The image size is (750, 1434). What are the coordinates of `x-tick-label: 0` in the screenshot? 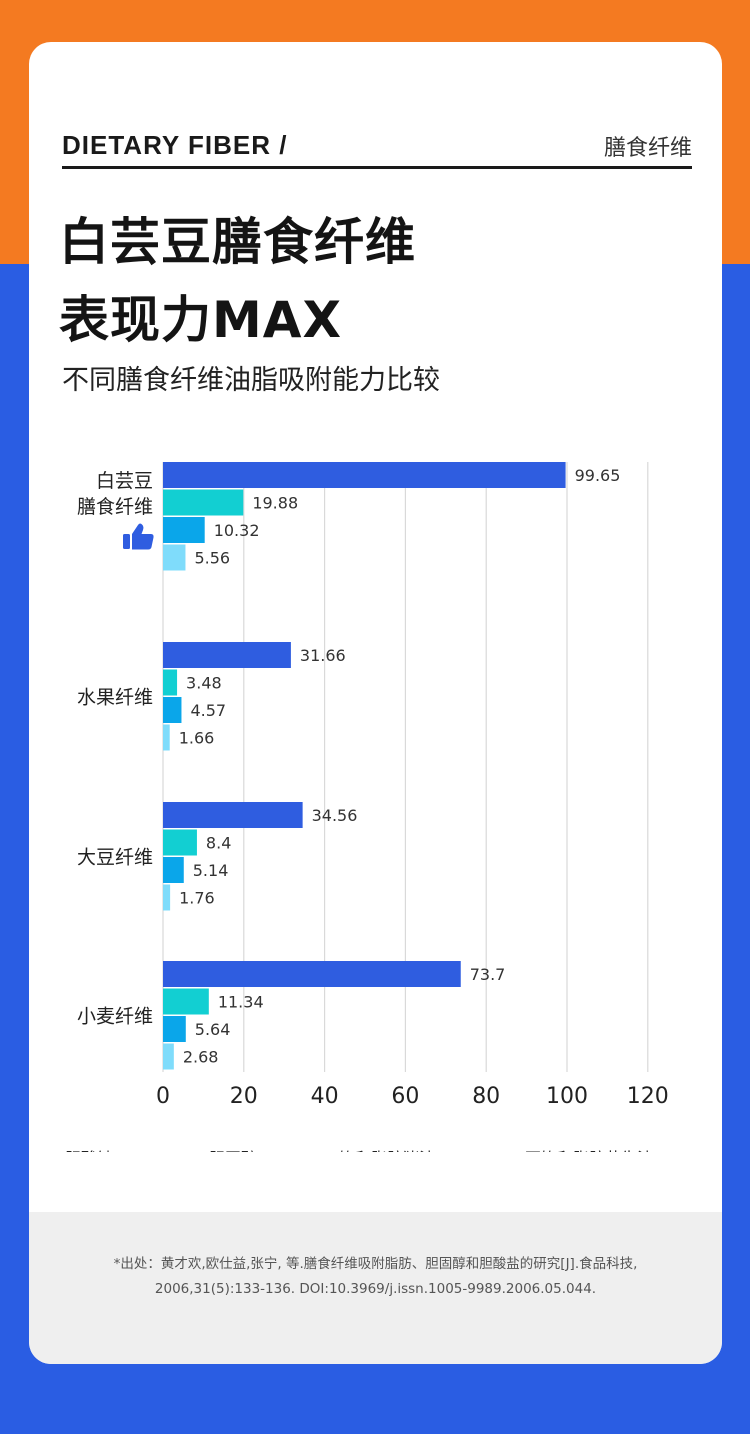 It's located at (163, 1096).